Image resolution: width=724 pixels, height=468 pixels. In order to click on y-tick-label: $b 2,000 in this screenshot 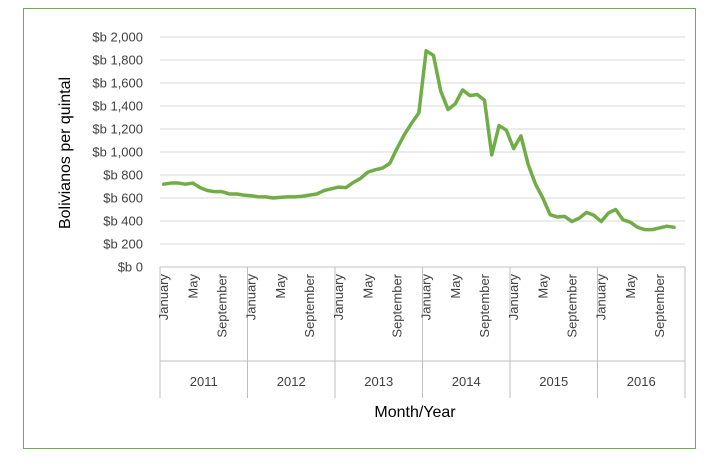, I will do `click(117, 37)`.